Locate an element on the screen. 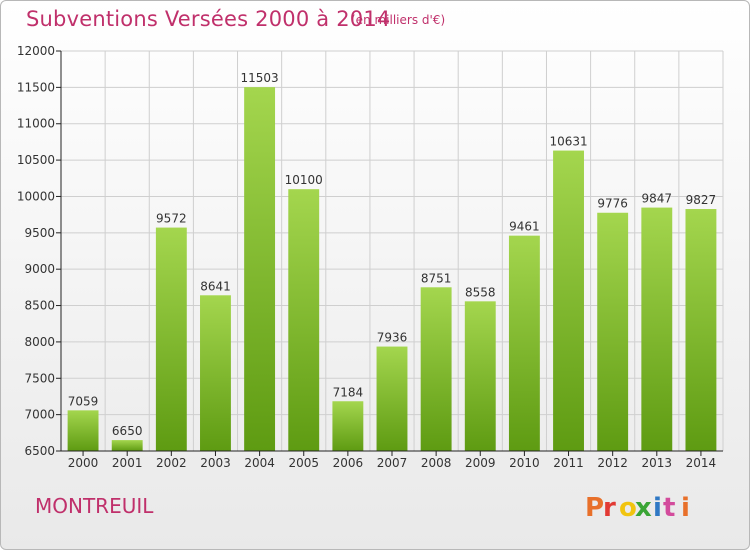  value-label: 9461 is located at coordinates (524, 227).